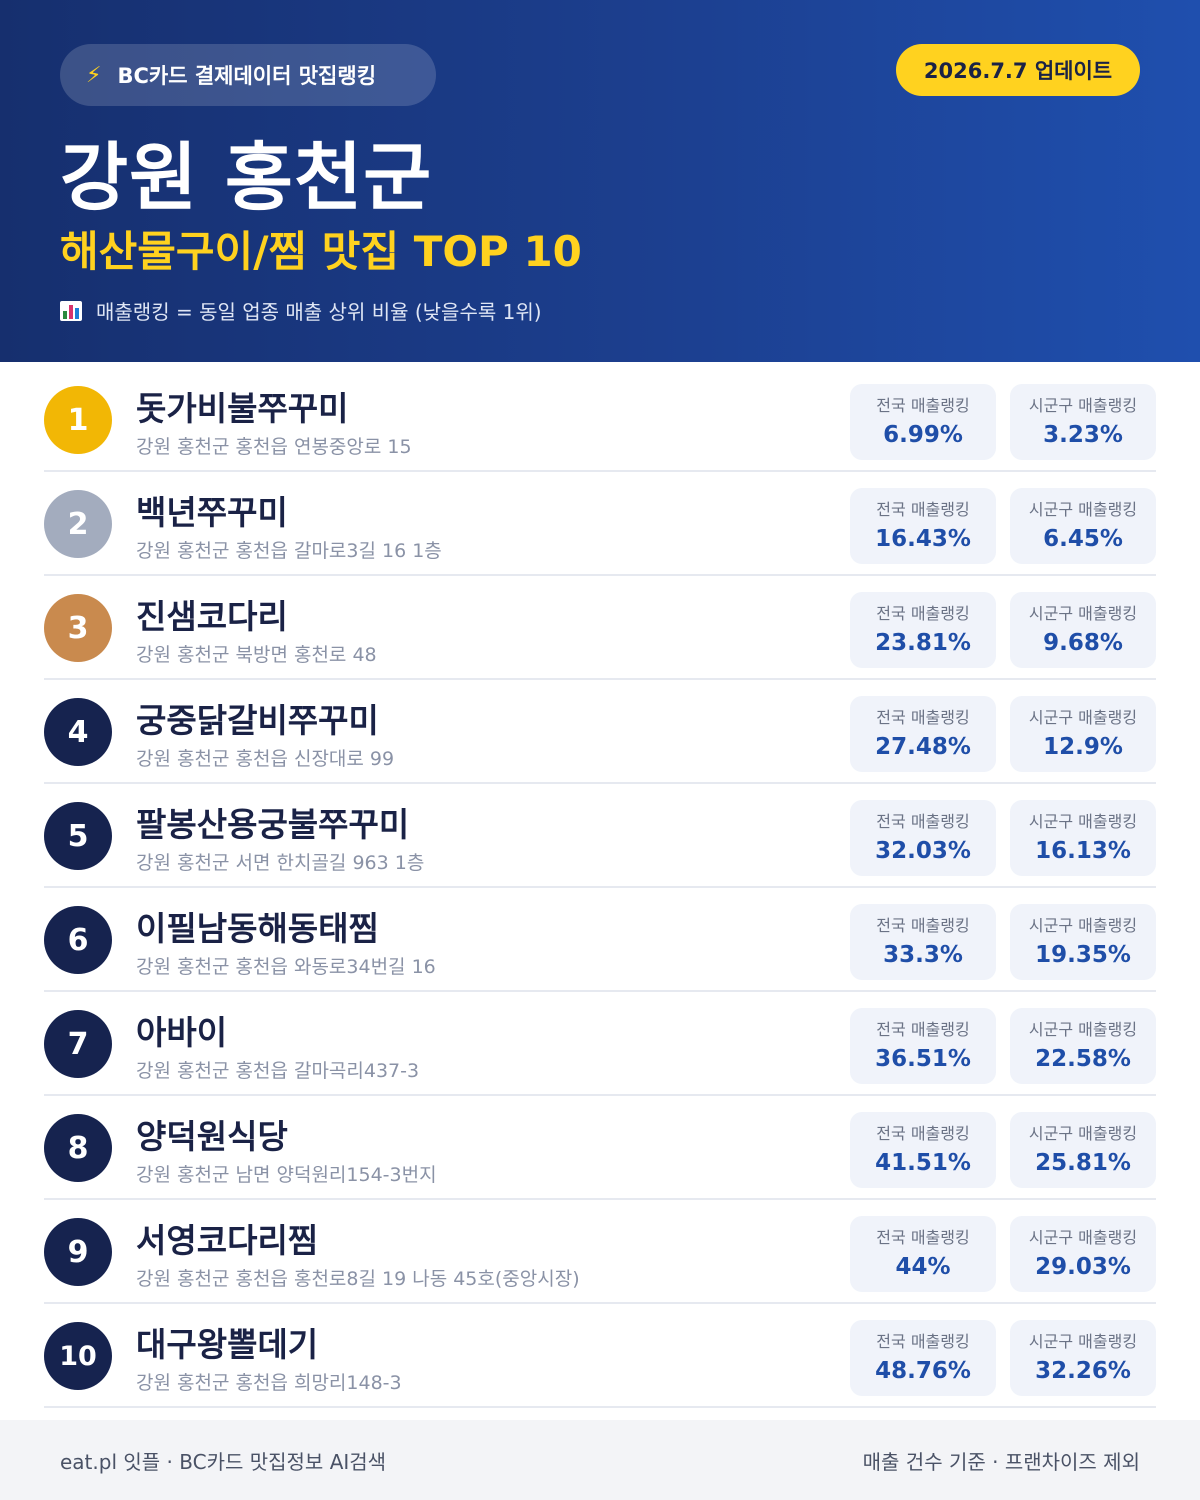 This screenshot has width=1200, height=1500. What do you see at coordinates (78, 1356) in the screenshot?
I see `rank-badge: 10` at bounding box center [78, 1356].